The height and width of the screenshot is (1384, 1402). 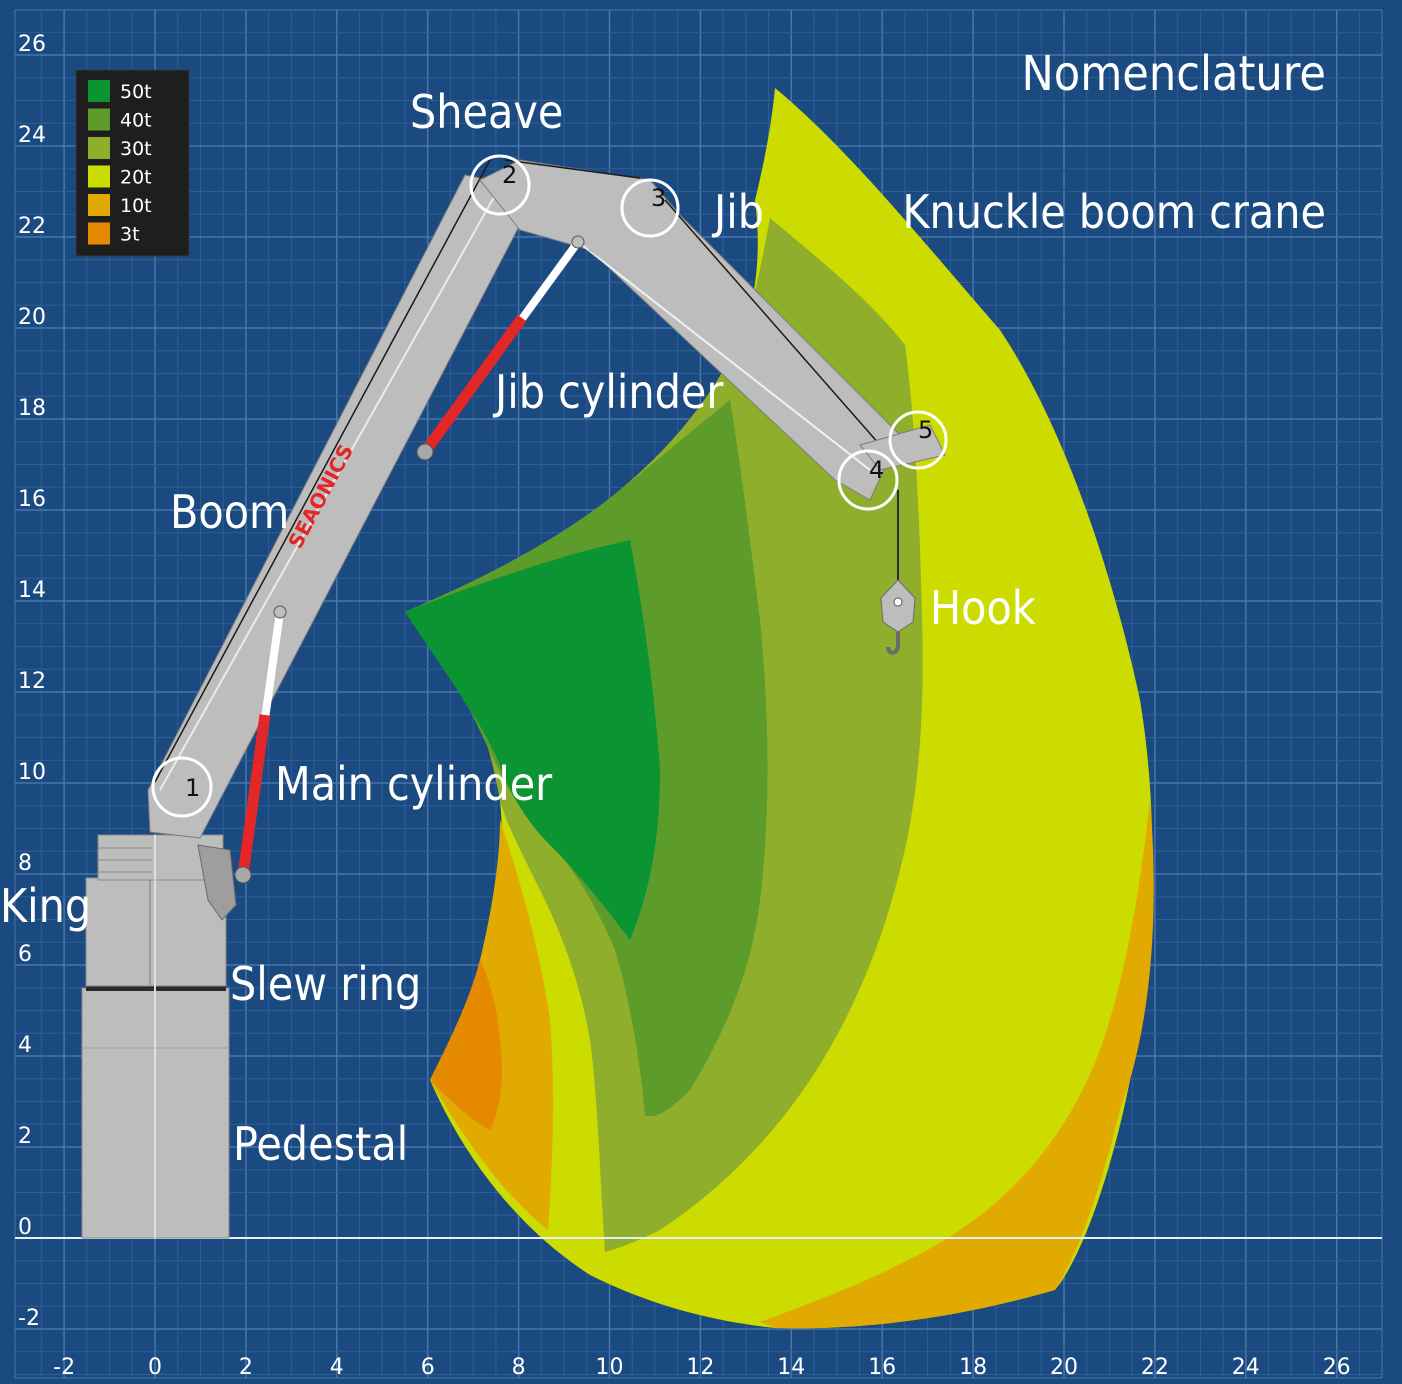 What do you see at coordinates (1155, 1367) in the screenshot?
I see `x-tick-label: 22` at bounding box center [1155, 1367].